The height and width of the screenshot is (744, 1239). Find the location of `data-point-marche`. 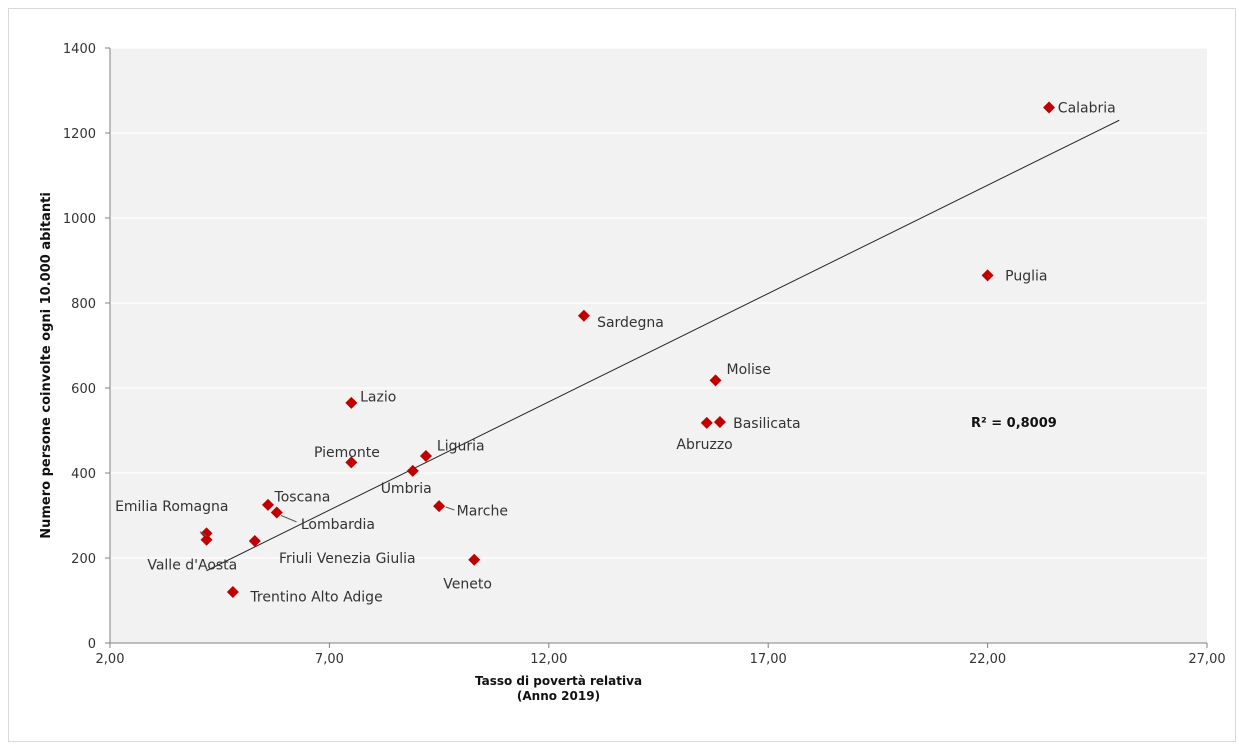

data-point-marche is located at coordinates (439, 506).